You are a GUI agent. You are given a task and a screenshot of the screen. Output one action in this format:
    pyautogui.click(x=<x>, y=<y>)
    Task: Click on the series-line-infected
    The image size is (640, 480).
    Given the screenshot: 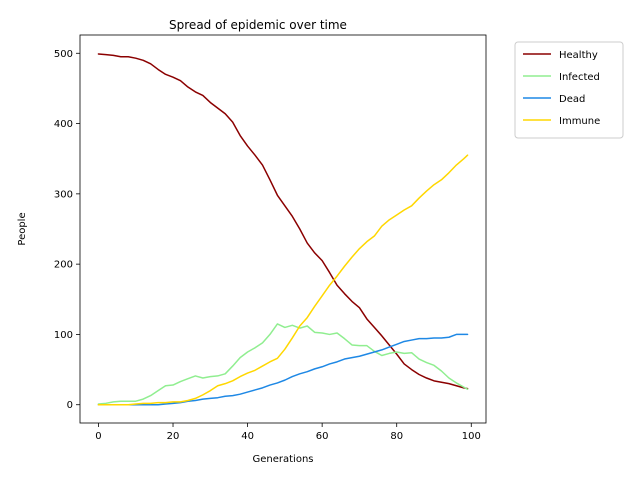 What is the action you would take?
    pyautogui.click(x=283, y=364)
    